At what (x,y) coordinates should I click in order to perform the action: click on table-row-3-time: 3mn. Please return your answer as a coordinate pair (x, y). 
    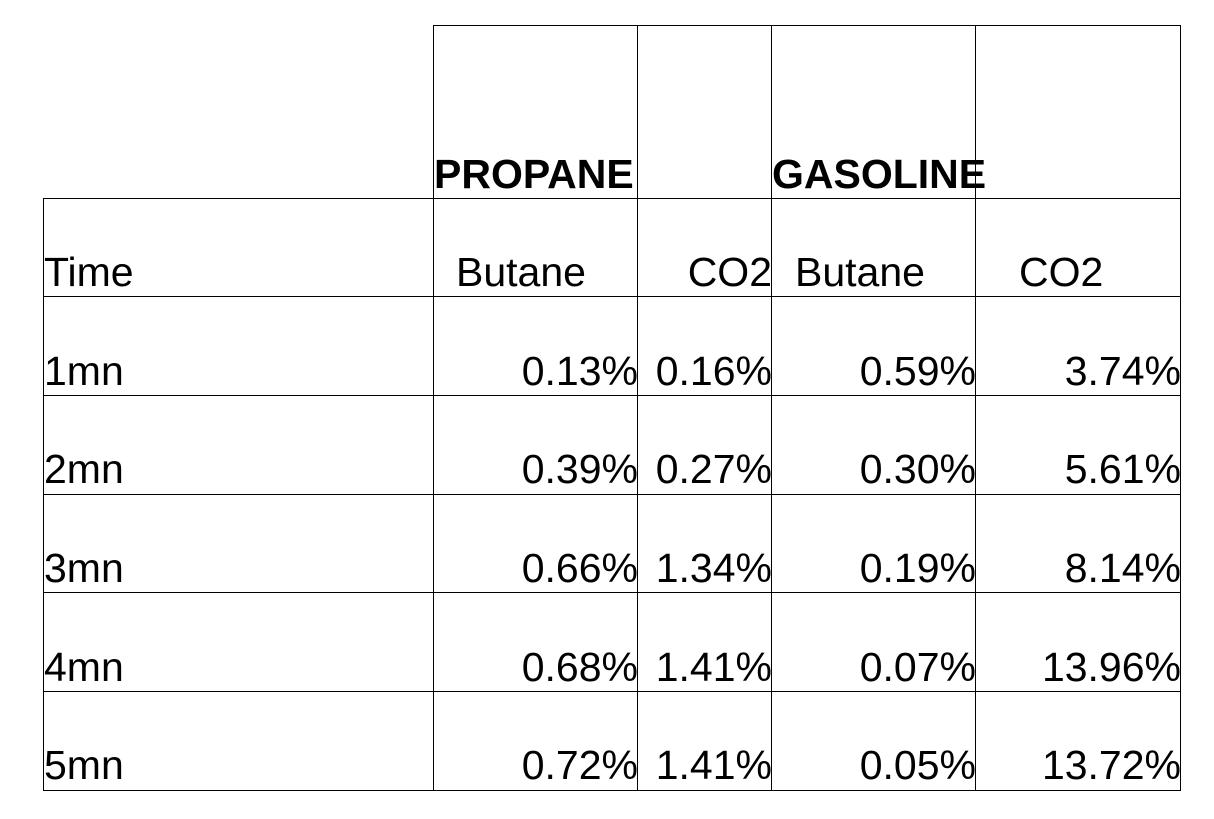
    Looking at the image, I should click on (84, 568).